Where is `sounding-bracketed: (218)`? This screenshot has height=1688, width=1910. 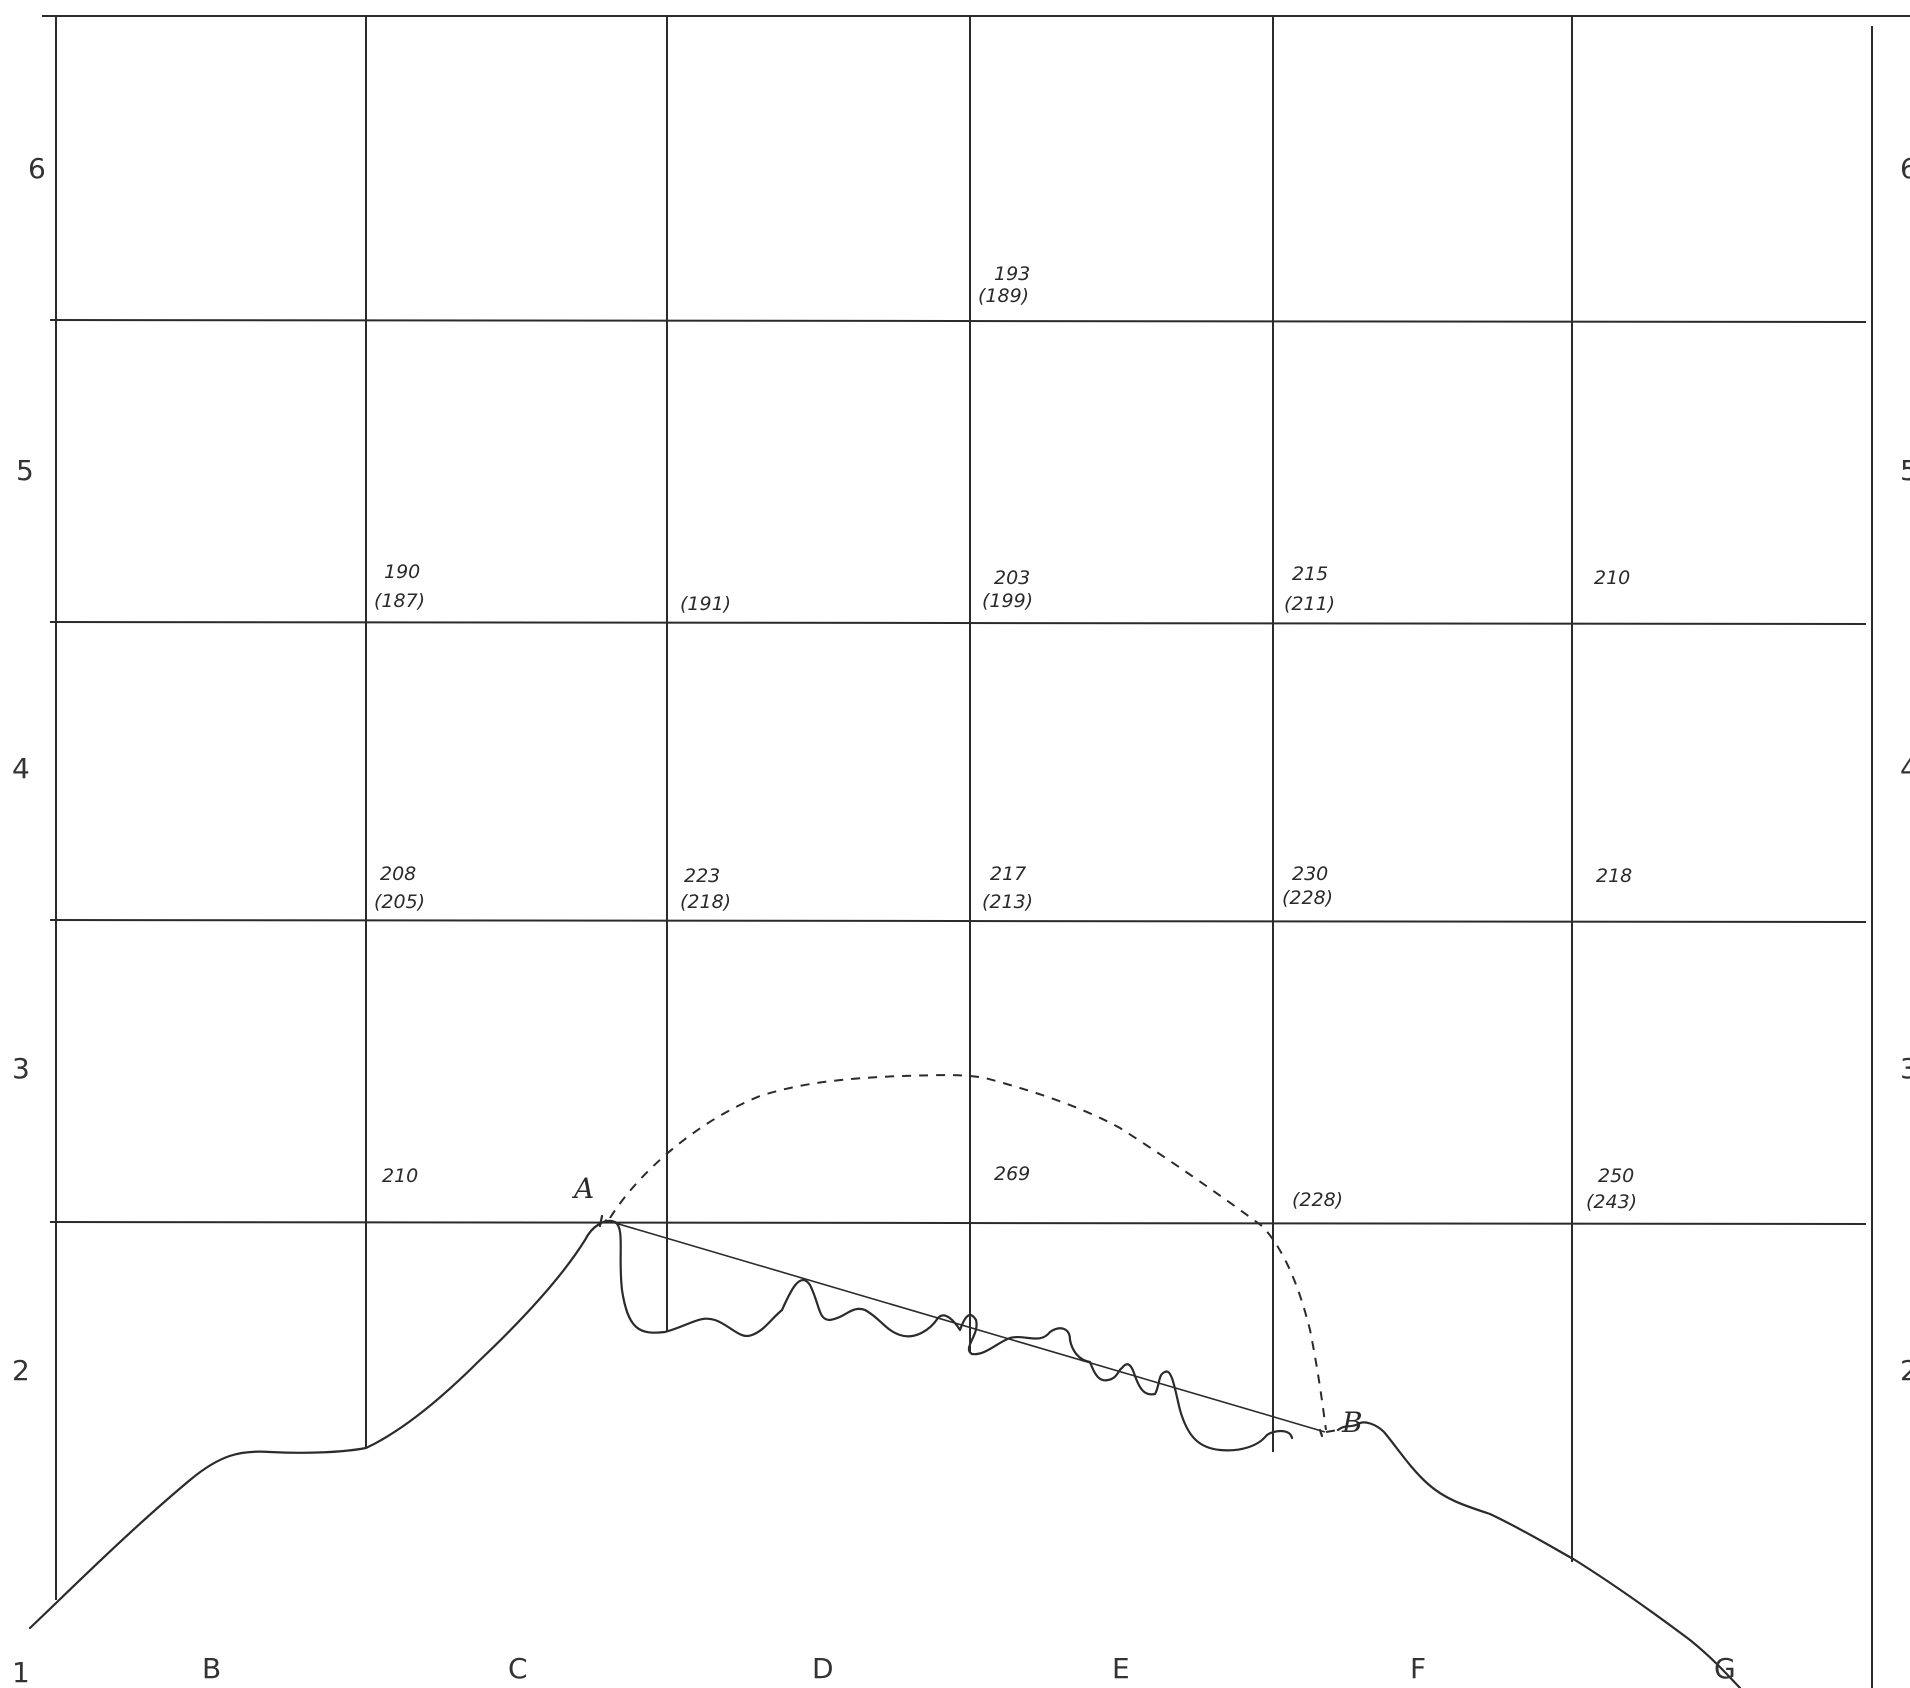 sounding-bracketed: (218) is located at coordinates (705, 902).